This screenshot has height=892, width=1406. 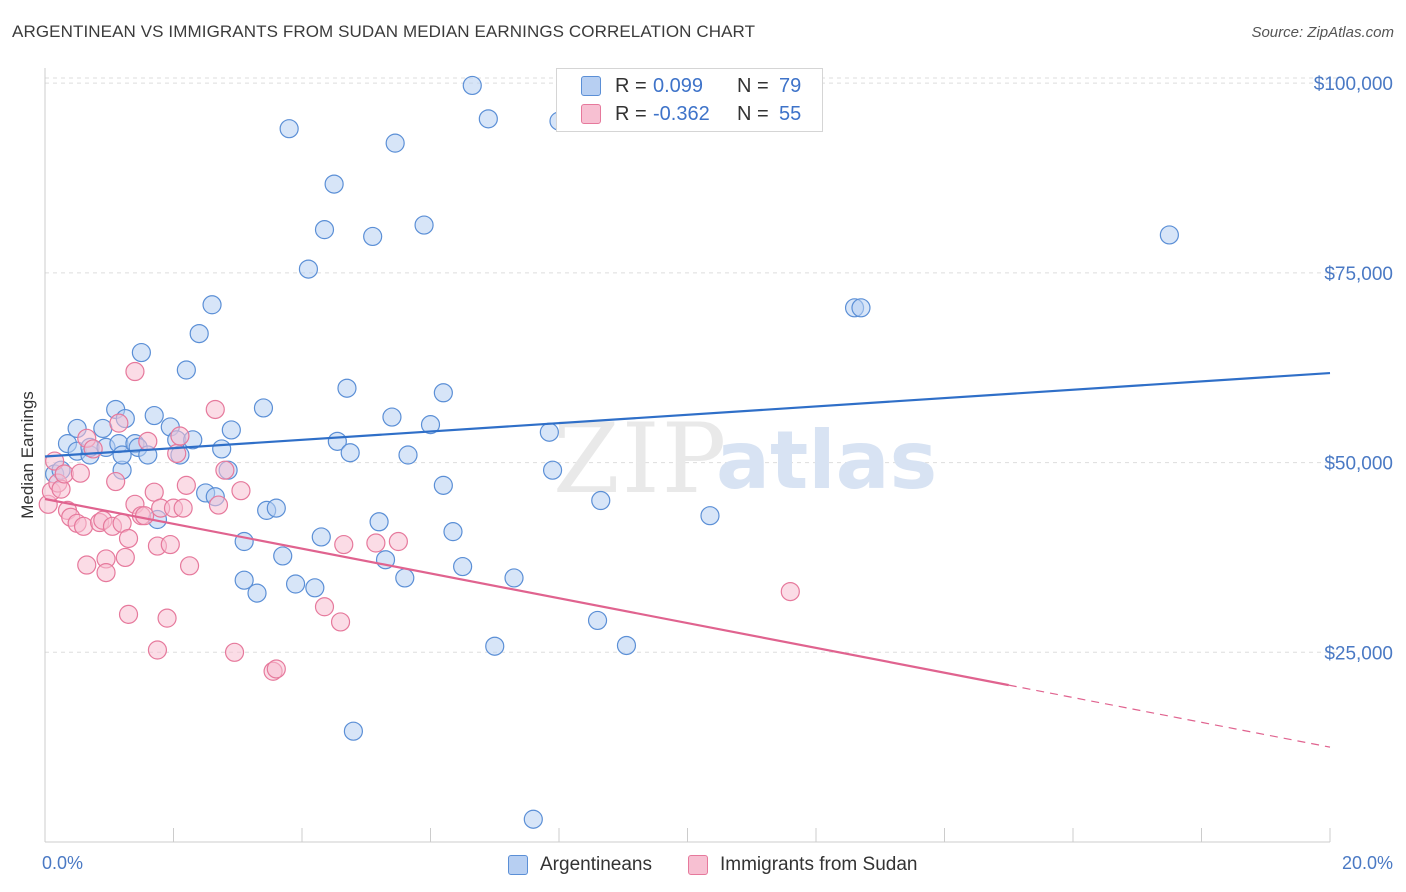 I want to click on bottom-legend-sudan: Immigrants from Sudan, so click(x=802, y=865).